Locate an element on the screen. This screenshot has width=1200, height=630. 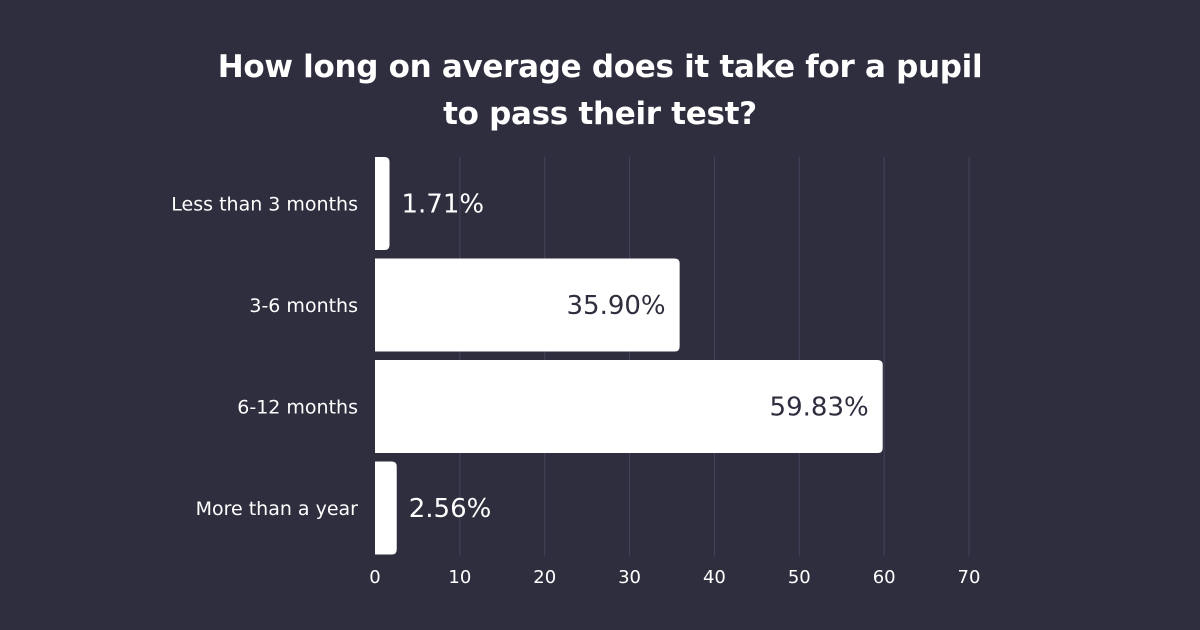
value-label-2: 59.83% is located at coordinates (819, 408).